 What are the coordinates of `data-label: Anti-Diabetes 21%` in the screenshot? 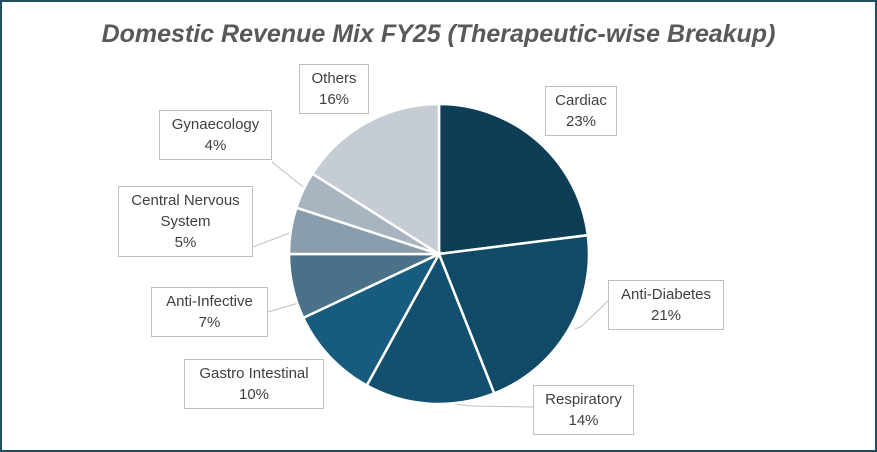 It's located at (666, 305).